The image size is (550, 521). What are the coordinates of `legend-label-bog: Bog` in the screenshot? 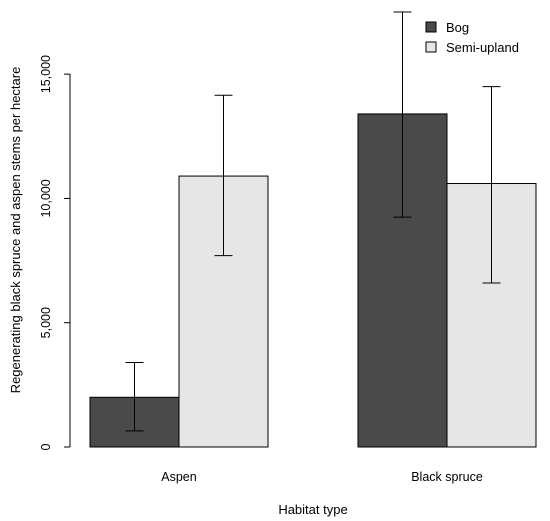 It's located at (457, 27).